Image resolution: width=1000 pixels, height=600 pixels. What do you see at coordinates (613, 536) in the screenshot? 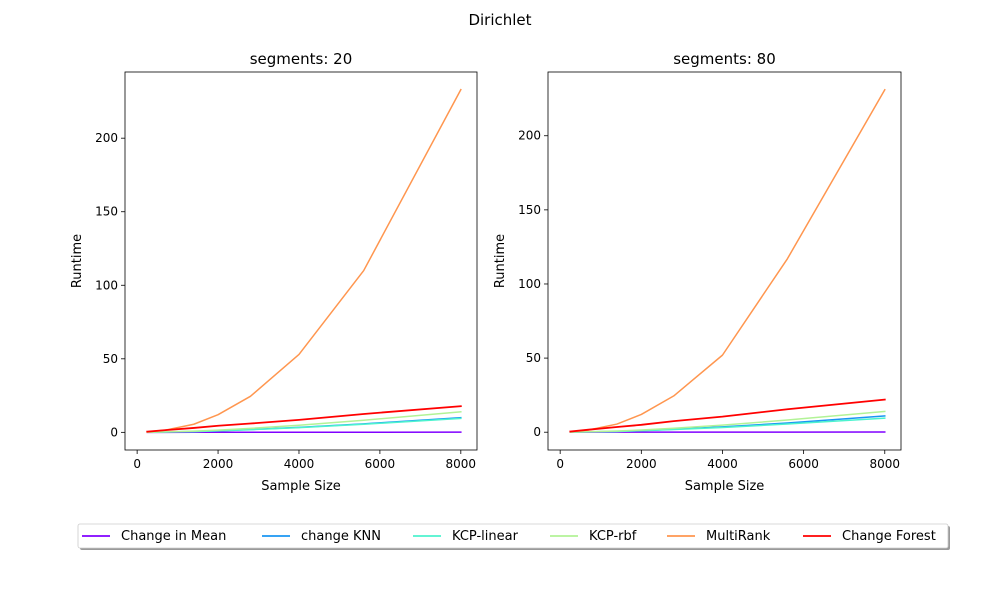
I see `legend-label: KCP-rbf` at bounding box center [613, 536].